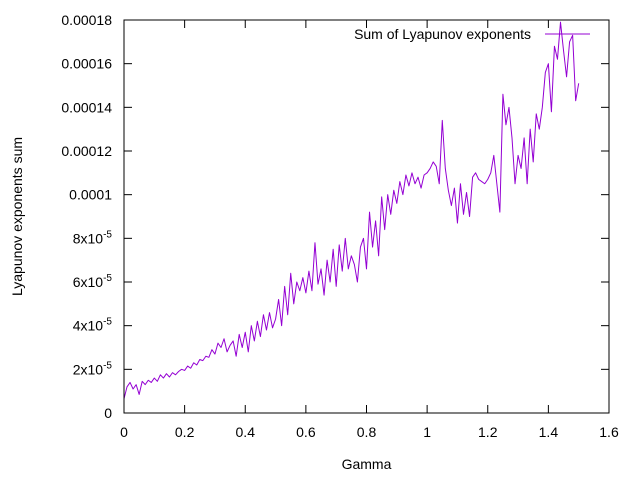 This screenshot has height=480, width=640. Describe the element at coordinates (488, 432) in the screenshot. I see `x-tick-label: 1.2` at that location.